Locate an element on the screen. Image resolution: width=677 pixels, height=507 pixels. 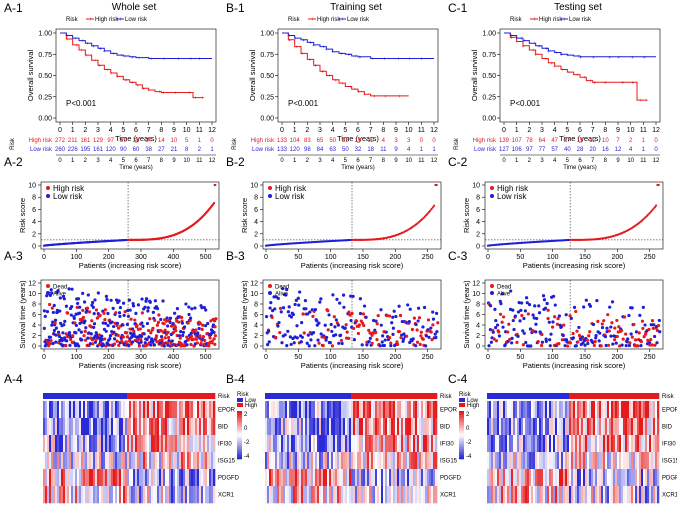
y-tick-label: 8 is located at coordinates (478, 305).